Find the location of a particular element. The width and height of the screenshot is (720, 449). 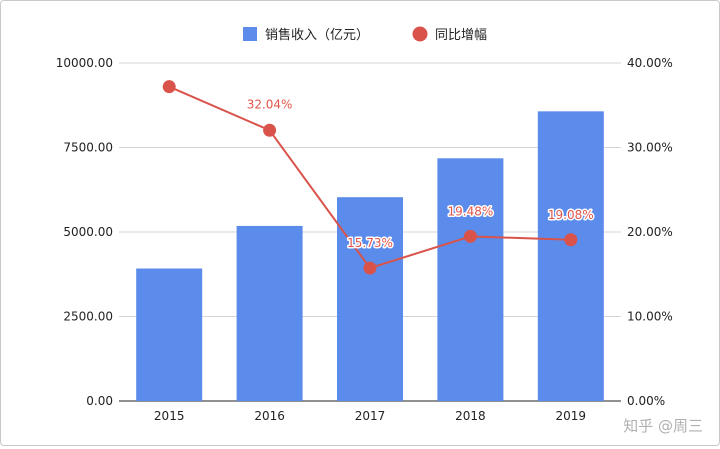

watermark: 知乎 @周三 is located at coordinates (663, 426).